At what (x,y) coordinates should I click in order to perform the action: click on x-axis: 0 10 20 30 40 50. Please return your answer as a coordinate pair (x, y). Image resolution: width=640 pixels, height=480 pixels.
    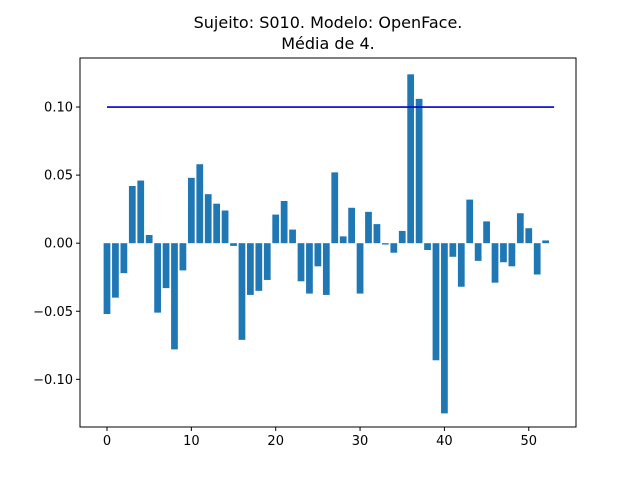
    Looking at the image, I should click on (320, 438).